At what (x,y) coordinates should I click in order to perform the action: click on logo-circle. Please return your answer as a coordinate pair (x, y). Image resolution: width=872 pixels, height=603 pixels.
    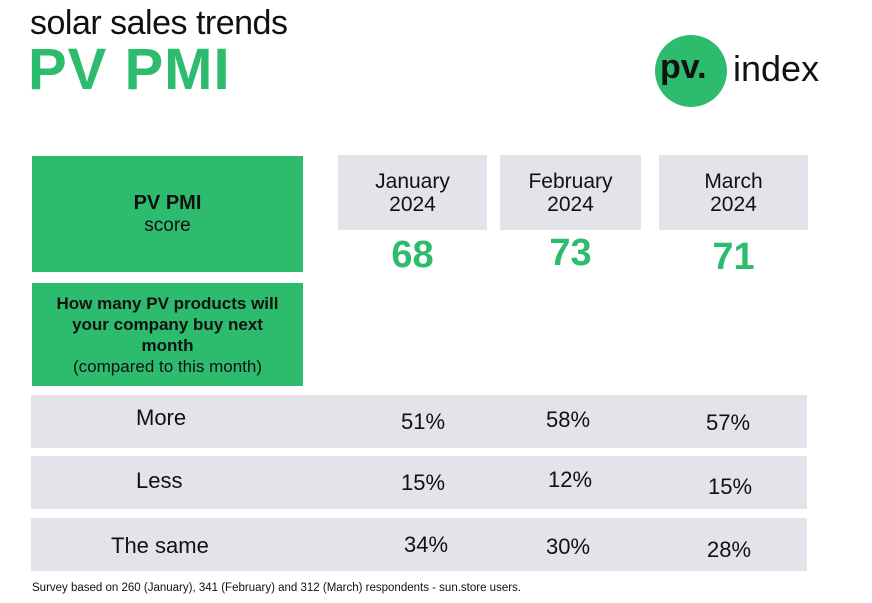
    Looking at the image, I should click on (691, 71).